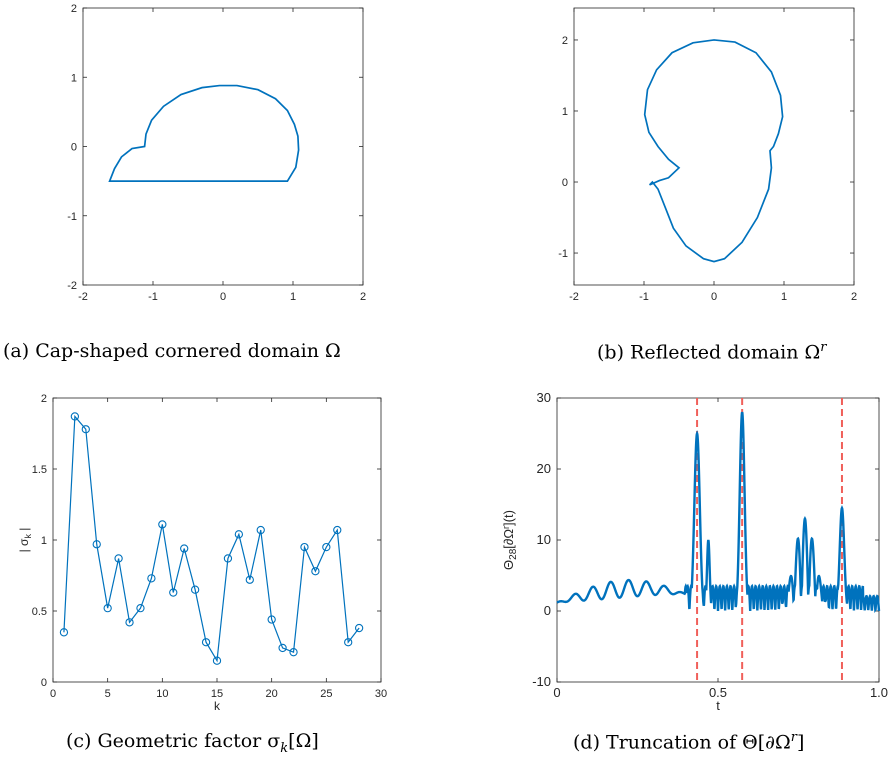 The image size is (891, 763). I want to click on panel-c-xtick-label: 30, so click(381, 694).